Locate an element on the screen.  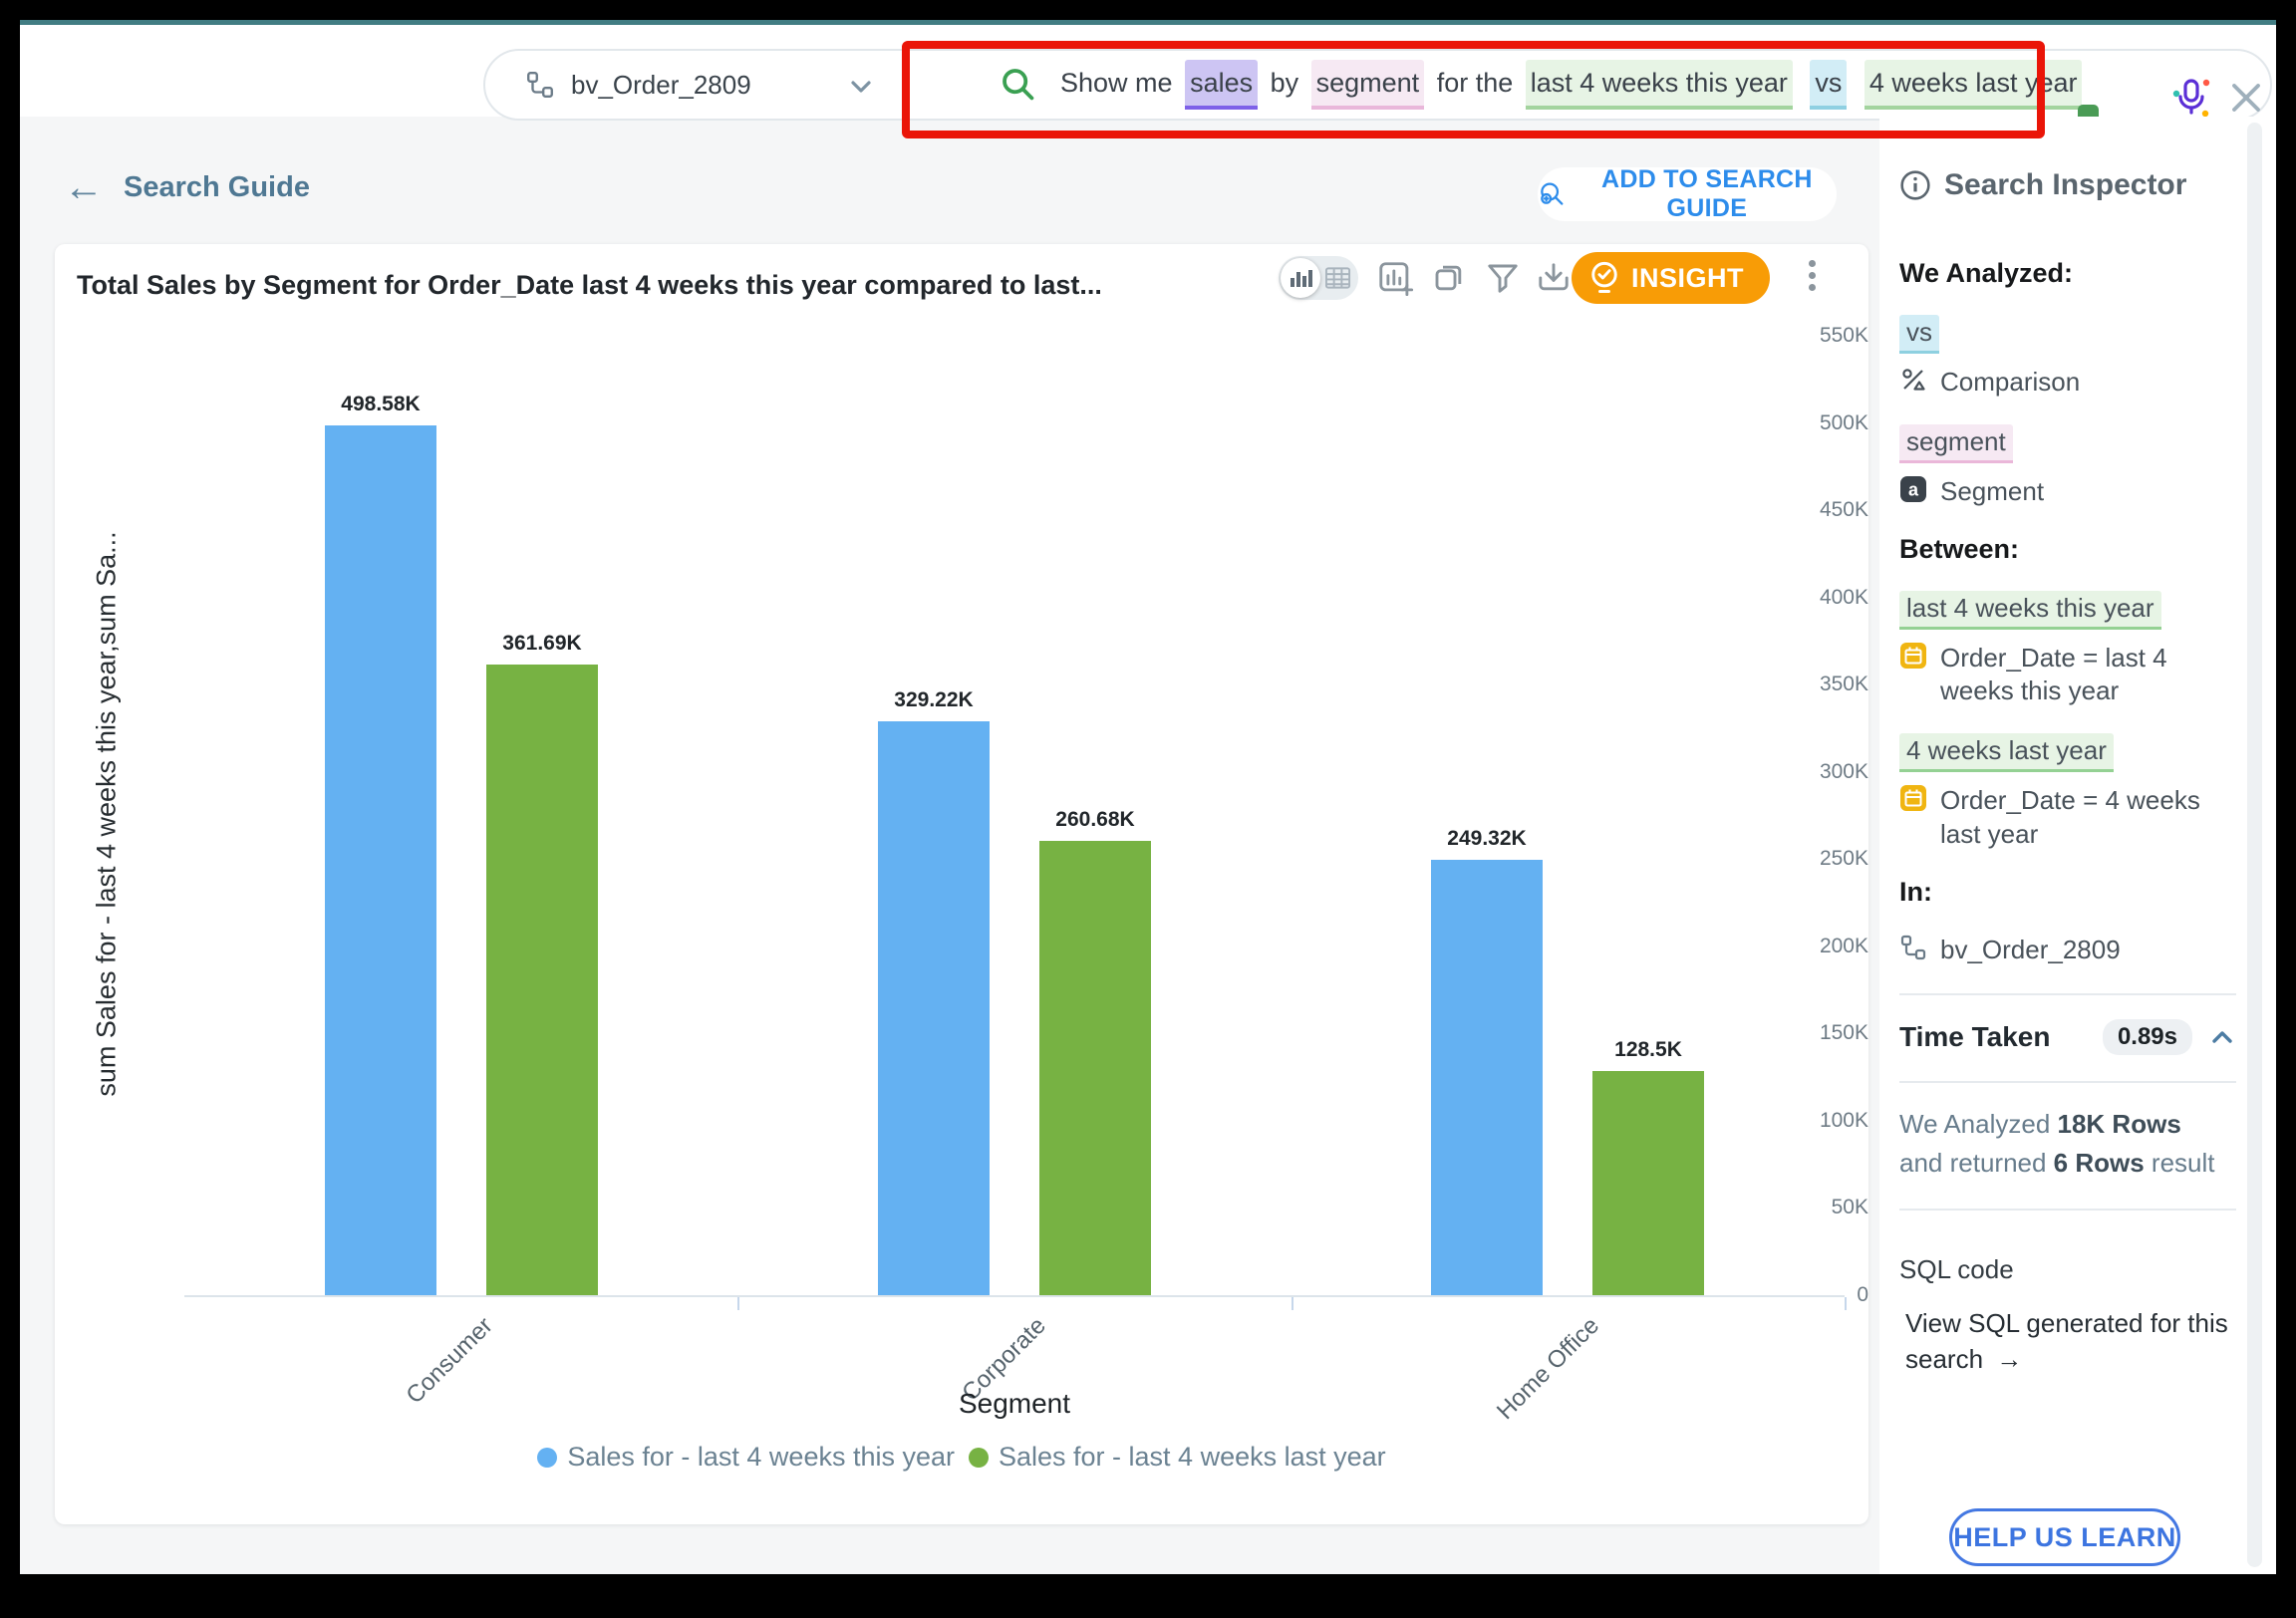
microphone-icon is located at coordinates (2191, 98).